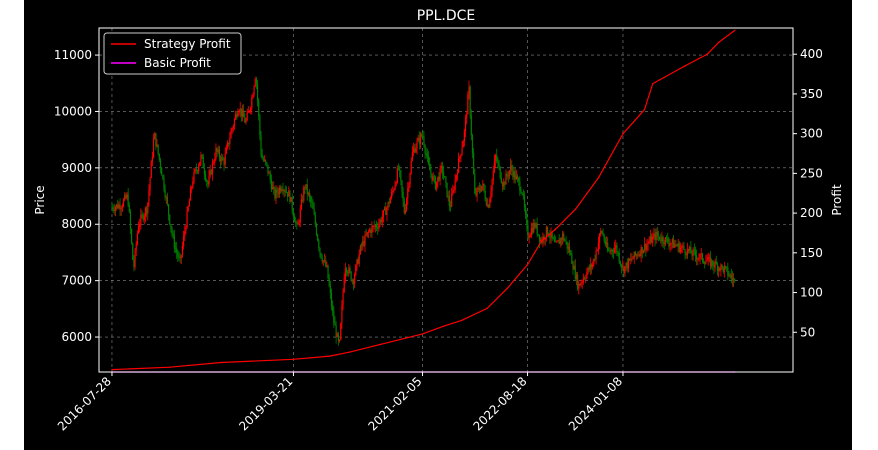 The height and width of the screenshot is (450, 878). Describe the element at coordinates (84, 403) in the screenshot. I see `x-tick-label-2016-07-28: 2016-07-28` at that location.